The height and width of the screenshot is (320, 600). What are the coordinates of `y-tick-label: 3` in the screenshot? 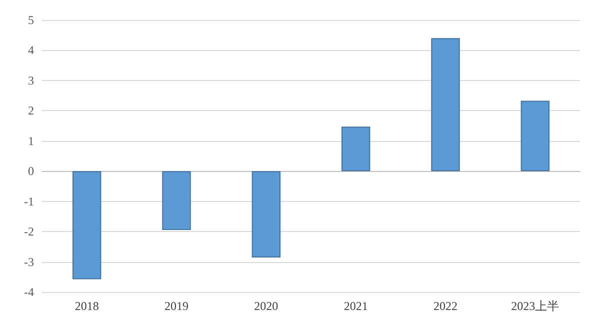 It's located at (31, 80).